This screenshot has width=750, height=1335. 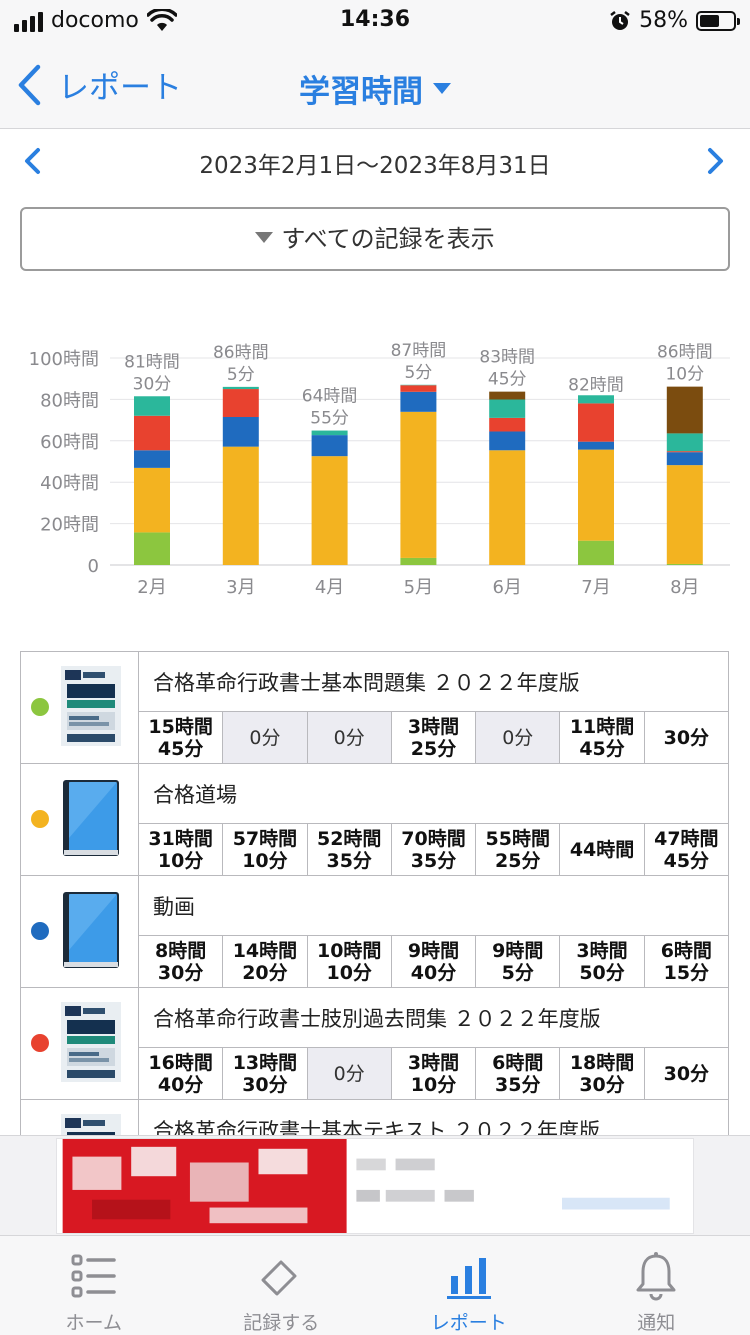 I want to click on total-hours-label: 82時間, so click(x=596, y=385).